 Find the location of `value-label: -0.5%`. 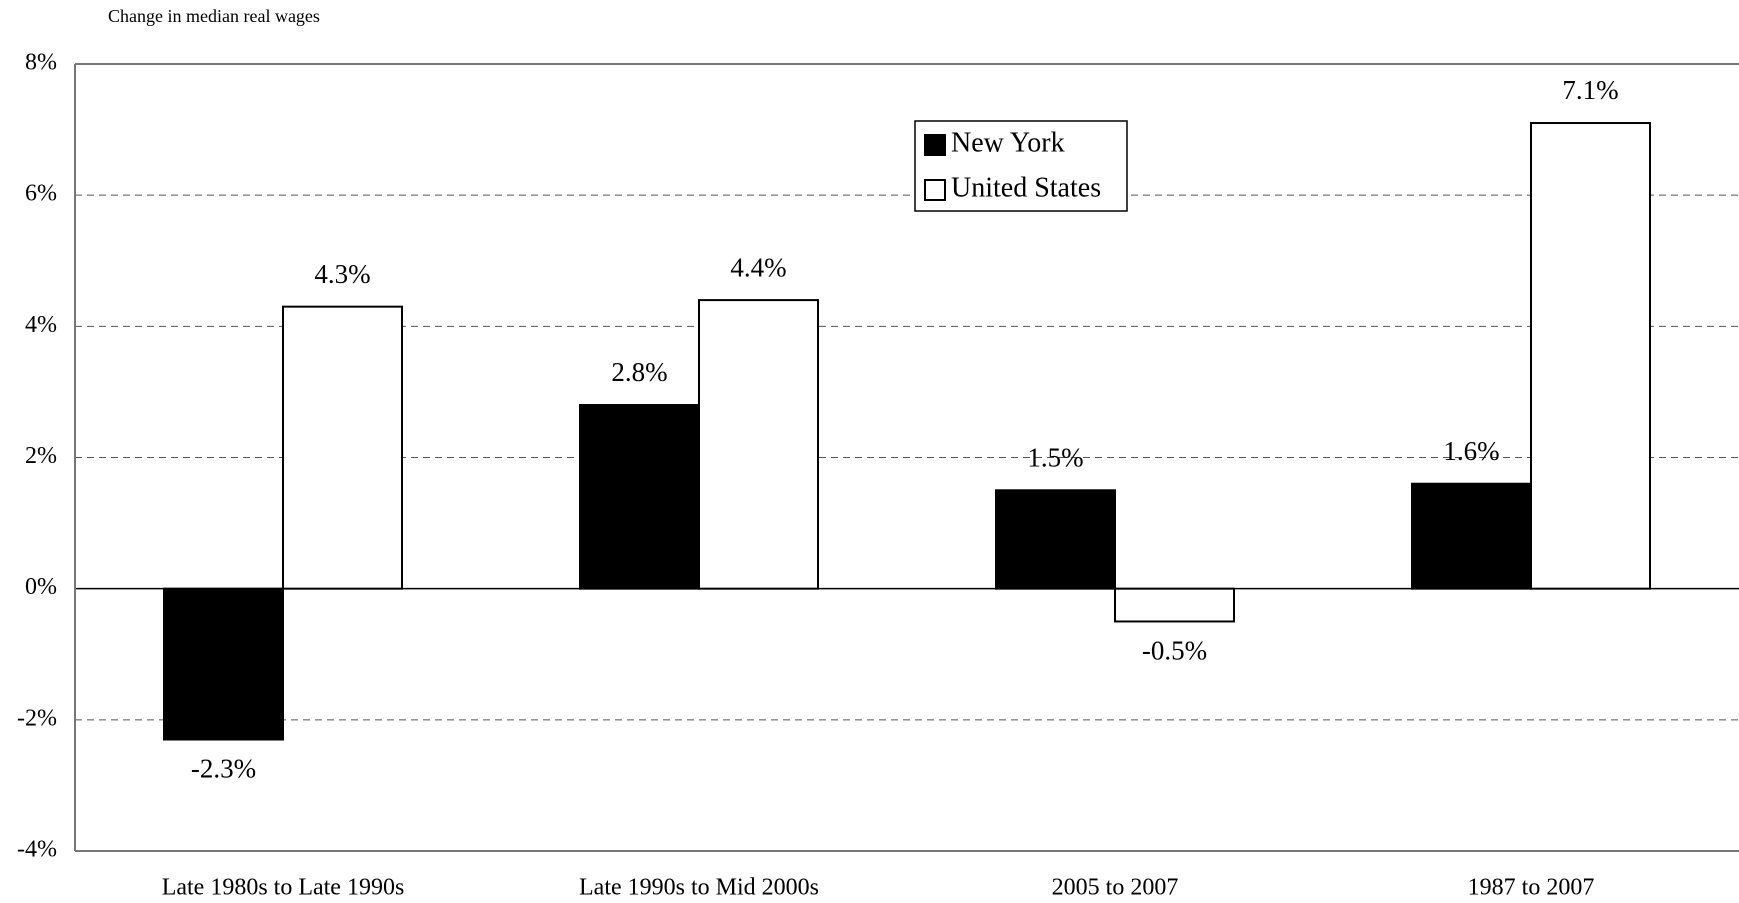

value-label: -0.5% is located at coordinates (1174, 651).